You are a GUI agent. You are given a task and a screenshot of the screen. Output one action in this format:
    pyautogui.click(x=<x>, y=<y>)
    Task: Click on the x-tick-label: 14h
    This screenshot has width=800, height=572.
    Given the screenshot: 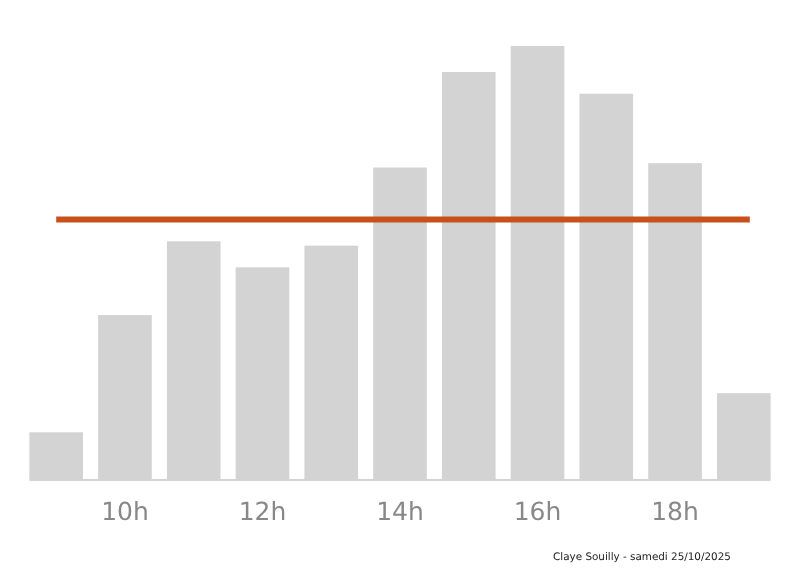 What is the action you would take?
    pyautogui.click(x=400, y=511)
    